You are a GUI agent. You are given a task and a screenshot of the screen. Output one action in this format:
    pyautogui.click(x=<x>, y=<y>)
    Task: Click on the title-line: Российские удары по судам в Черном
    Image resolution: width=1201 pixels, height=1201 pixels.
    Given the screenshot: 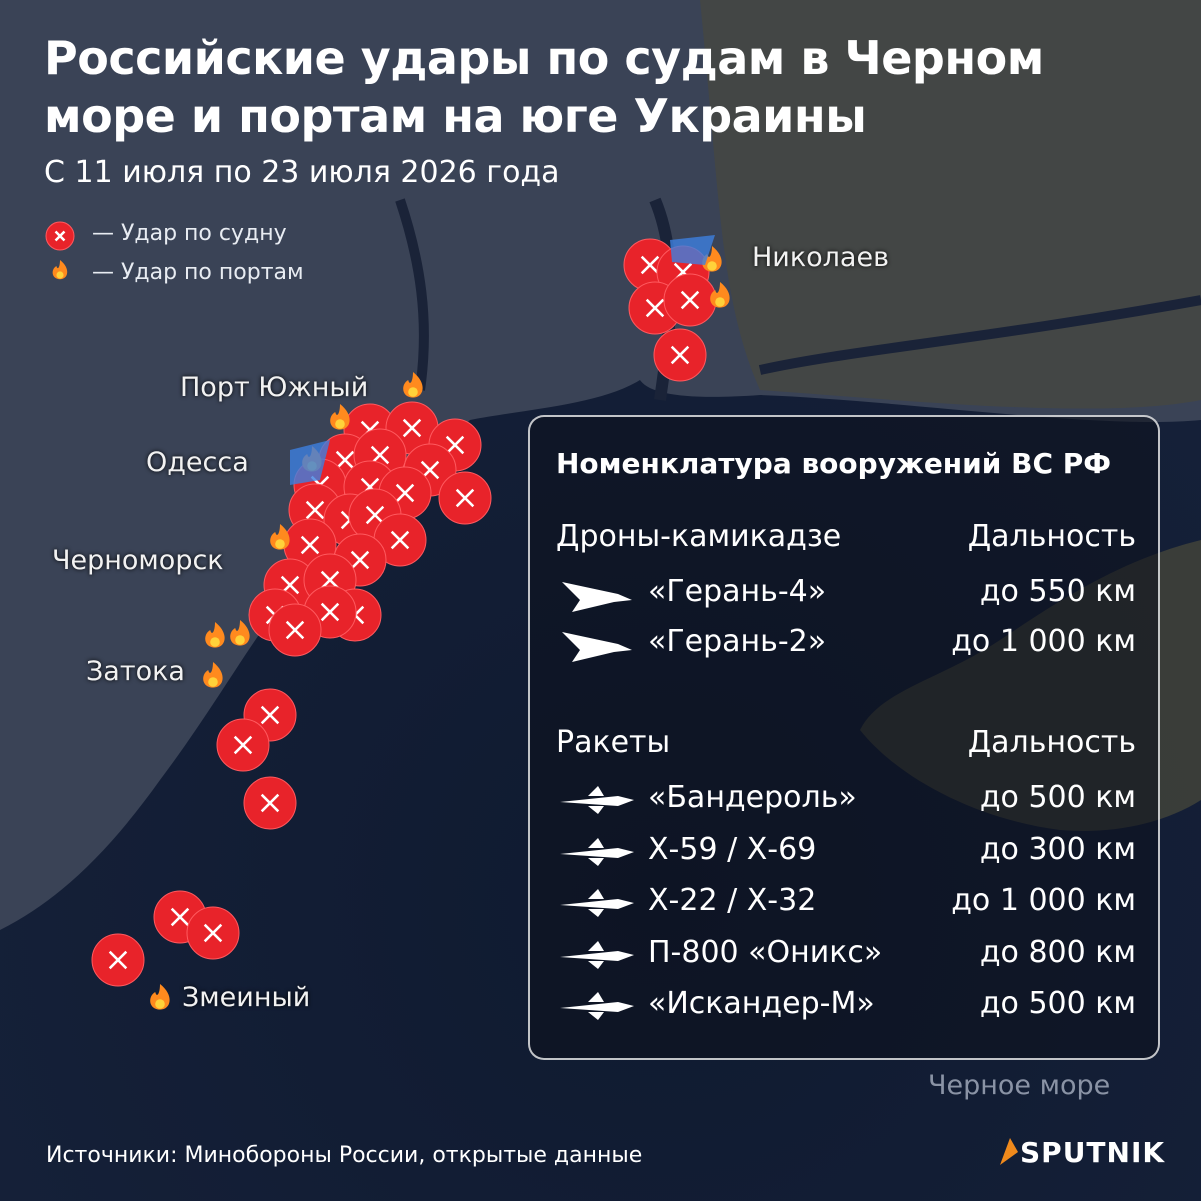 What is the action you would take?
    pyautogui.click(x=544, y=58)
    